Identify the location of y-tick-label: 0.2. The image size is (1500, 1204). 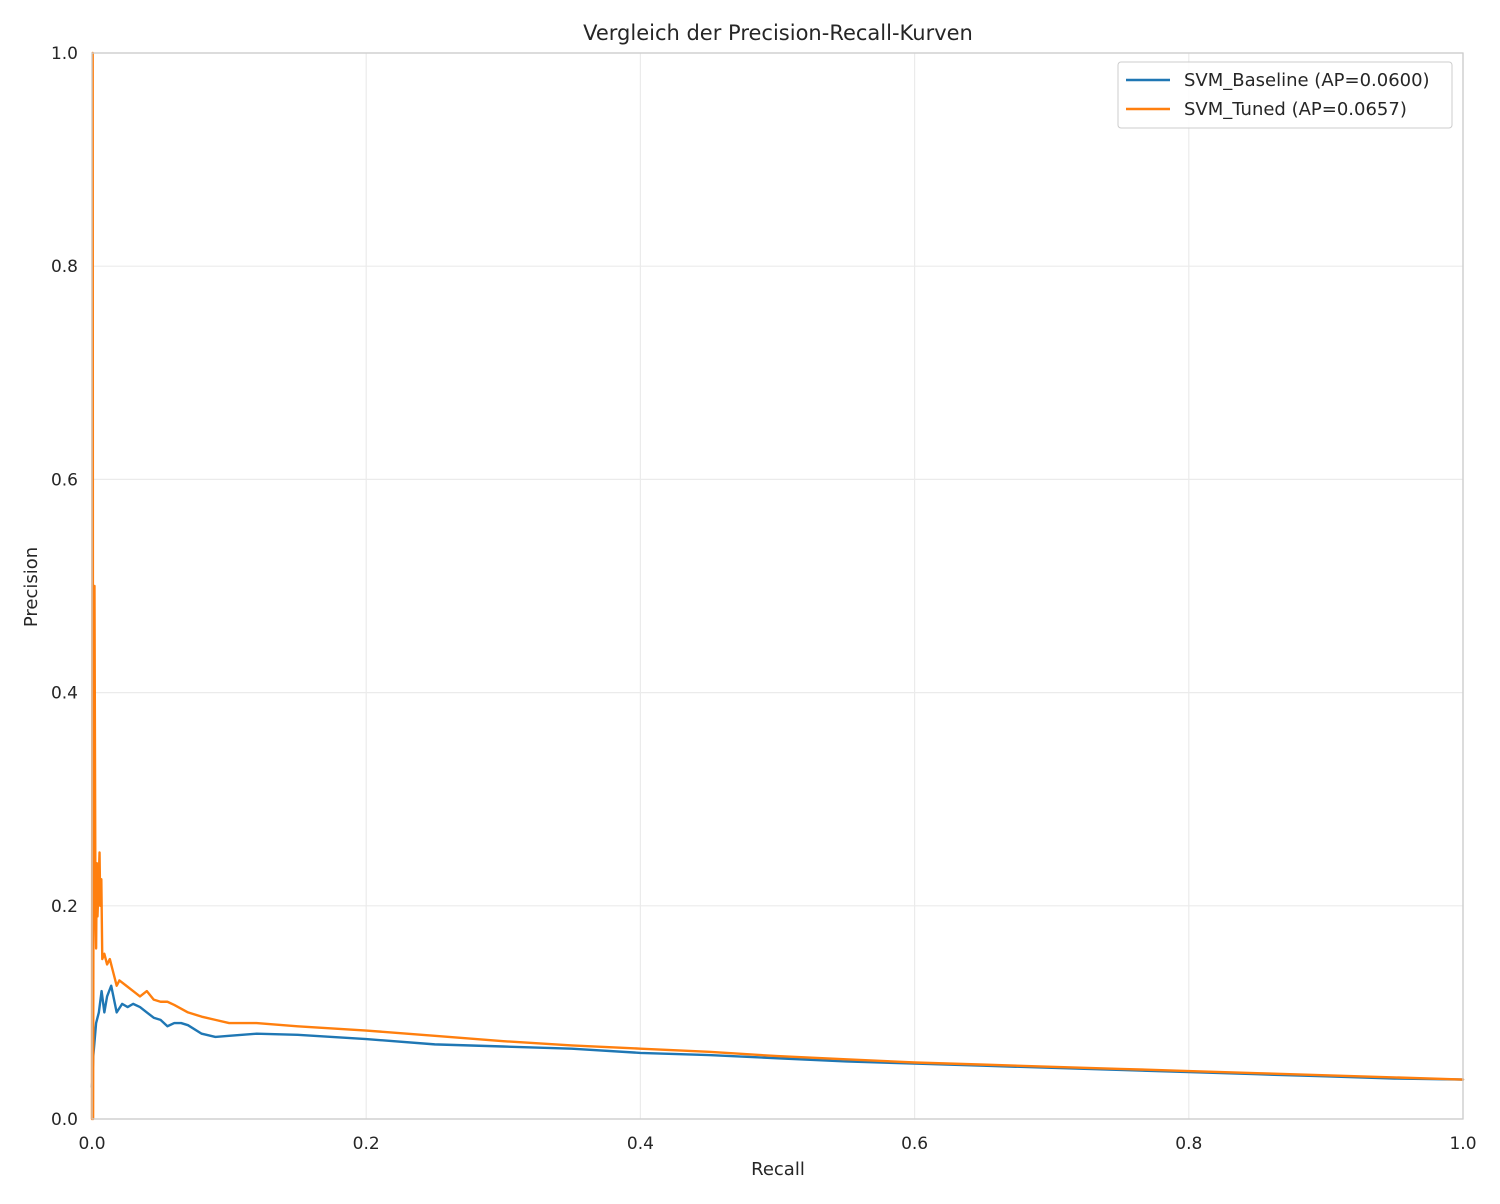
(64, 907).